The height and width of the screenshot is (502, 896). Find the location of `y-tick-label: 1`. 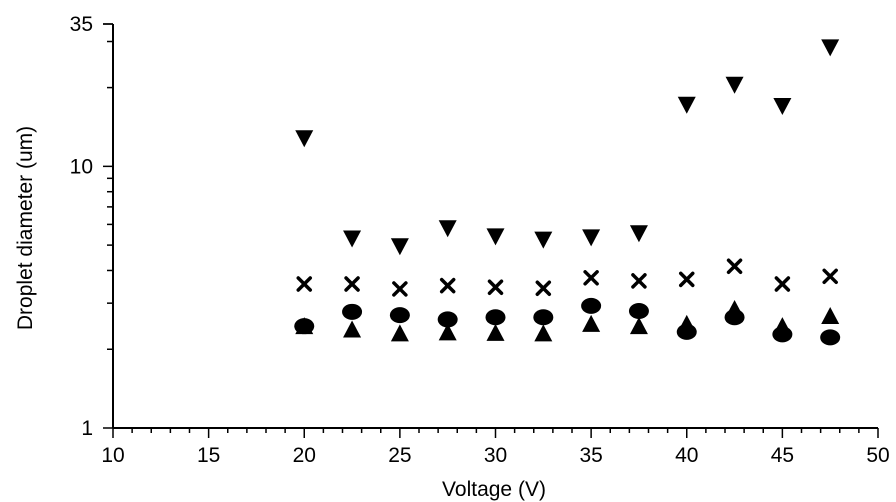

y-tick-label: 1 is located at coordinates (87, 428).